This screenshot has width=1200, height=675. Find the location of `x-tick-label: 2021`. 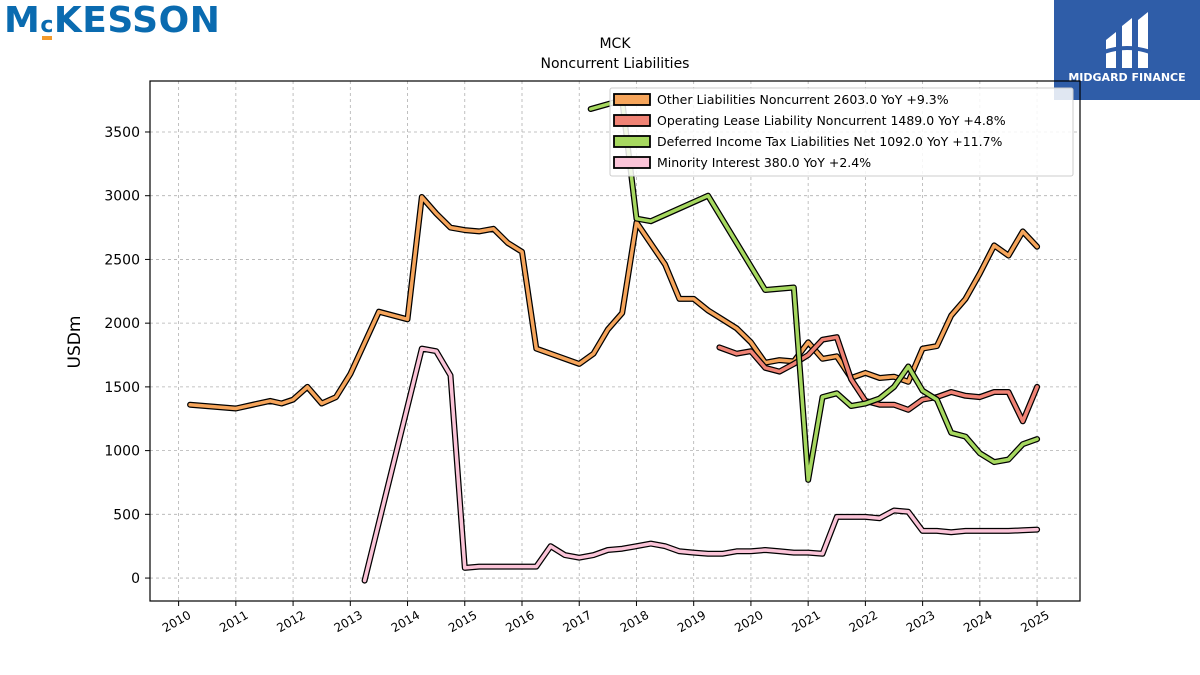

x-tick-label: 2021 is located at coordinates (805, 621).